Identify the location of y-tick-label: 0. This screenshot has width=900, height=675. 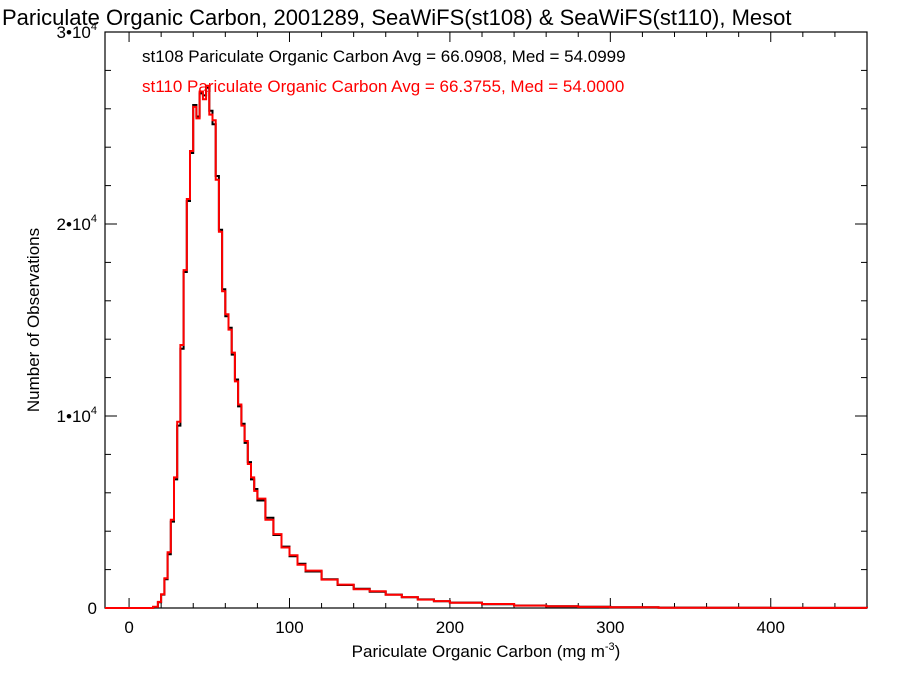
(92, 608).